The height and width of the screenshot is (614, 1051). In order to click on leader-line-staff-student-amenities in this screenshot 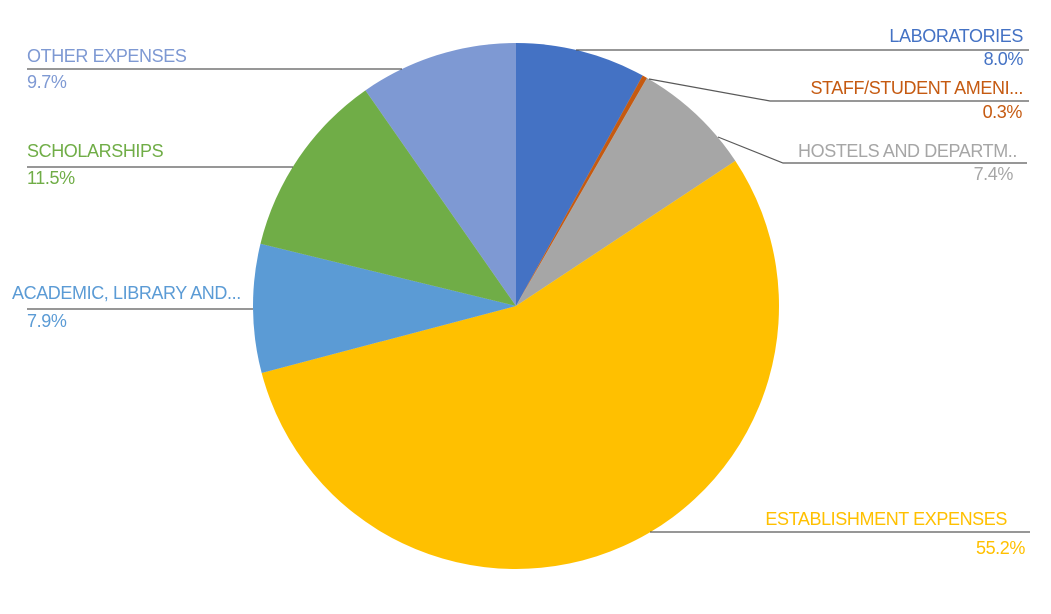, I will do `click(838, 90)`.